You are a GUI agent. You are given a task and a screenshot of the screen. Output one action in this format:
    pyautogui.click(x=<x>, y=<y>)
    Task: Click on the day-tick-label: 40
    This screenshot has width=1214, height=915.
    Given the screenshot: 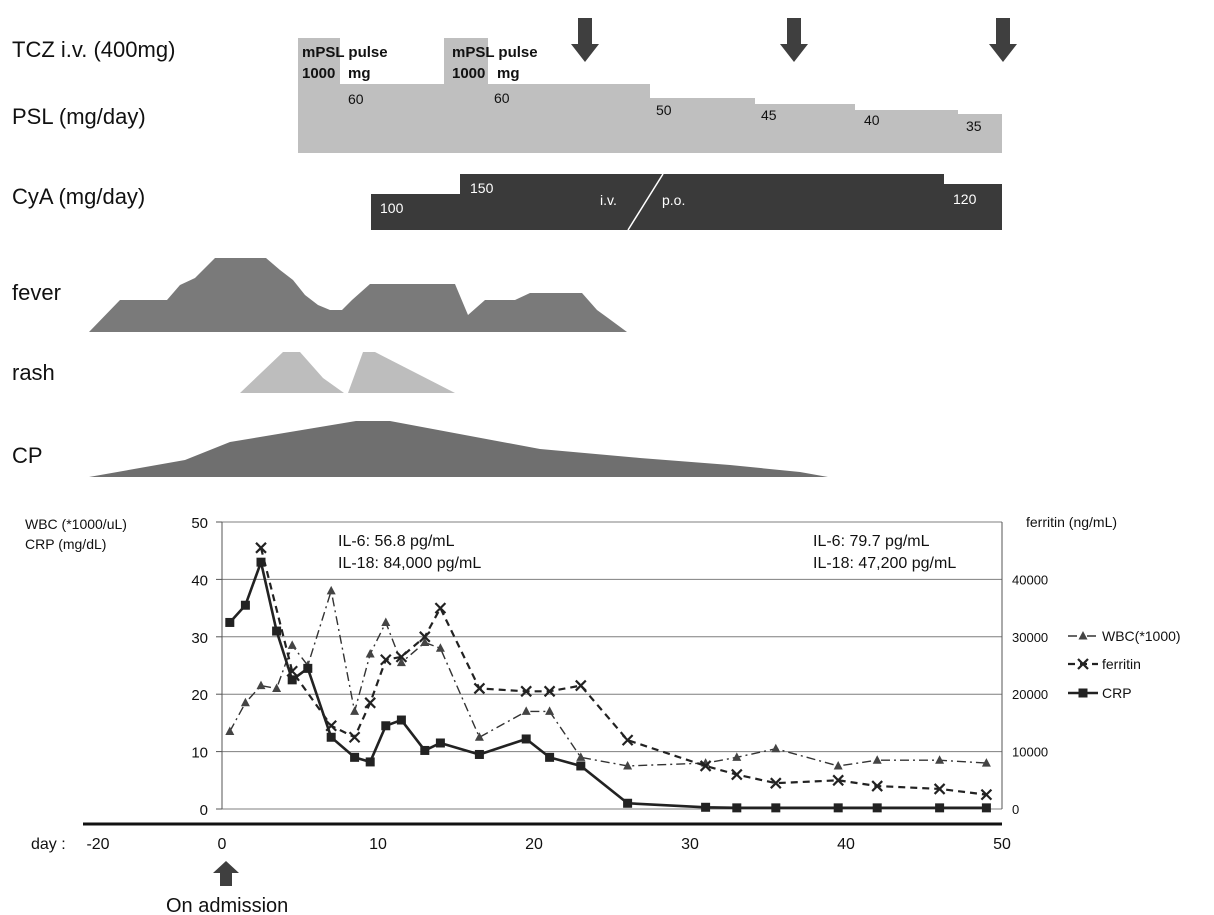 What is the action you would take?
    pyautogui.click(x=846, y=844)
    